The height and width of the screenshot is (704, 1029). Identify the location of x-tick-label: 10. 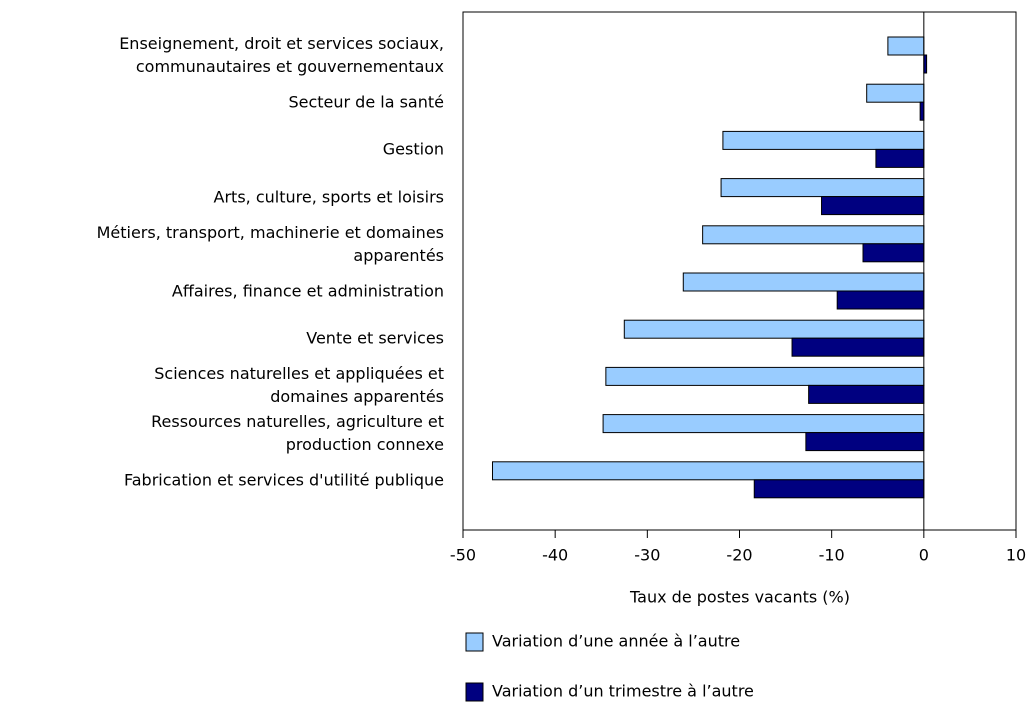
(1016, 555).